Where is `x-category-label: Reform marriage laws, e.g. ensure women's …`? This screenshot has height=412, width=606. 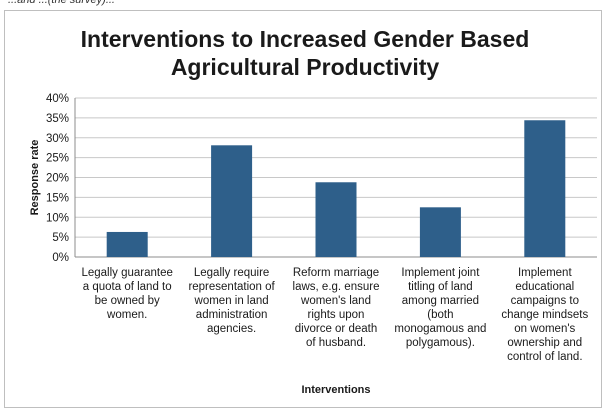 x-category-label: Reform marriage laws, e.g. ensure women's … is located at coordinates (336, 308).